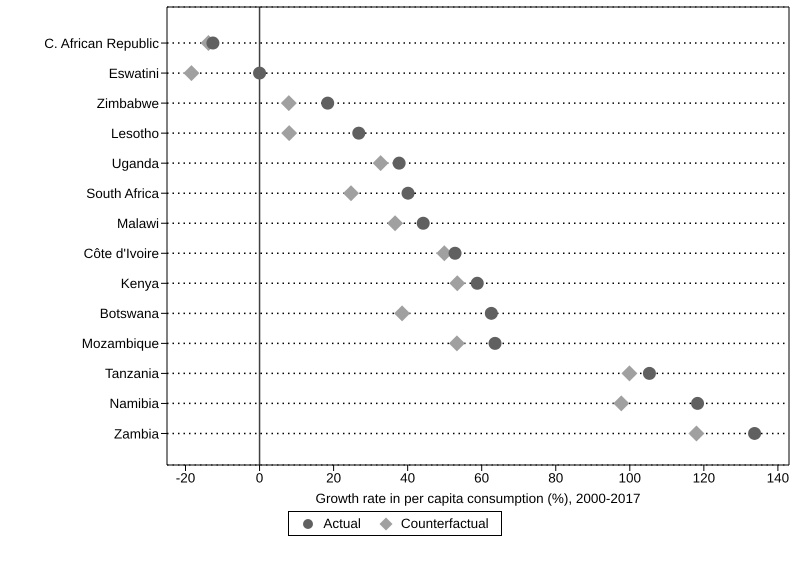  I want to click on y-tick-label: Zimbabwe, so click(127, 103).